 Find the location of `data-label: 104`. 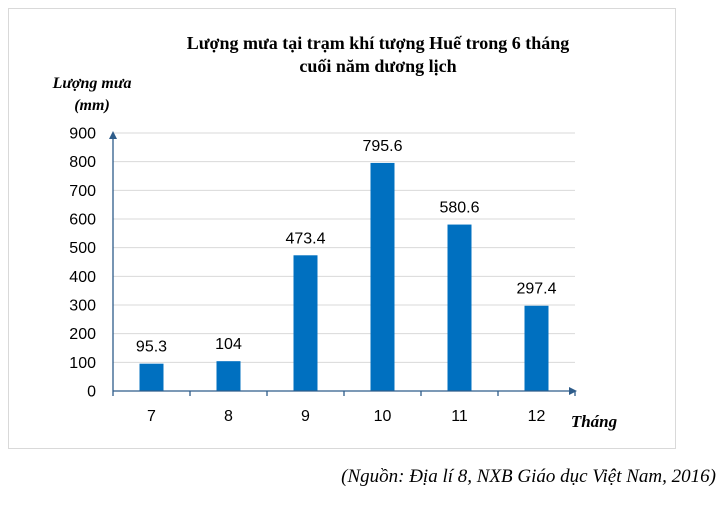

data-label: 104 is located at coordinates (228, 344).